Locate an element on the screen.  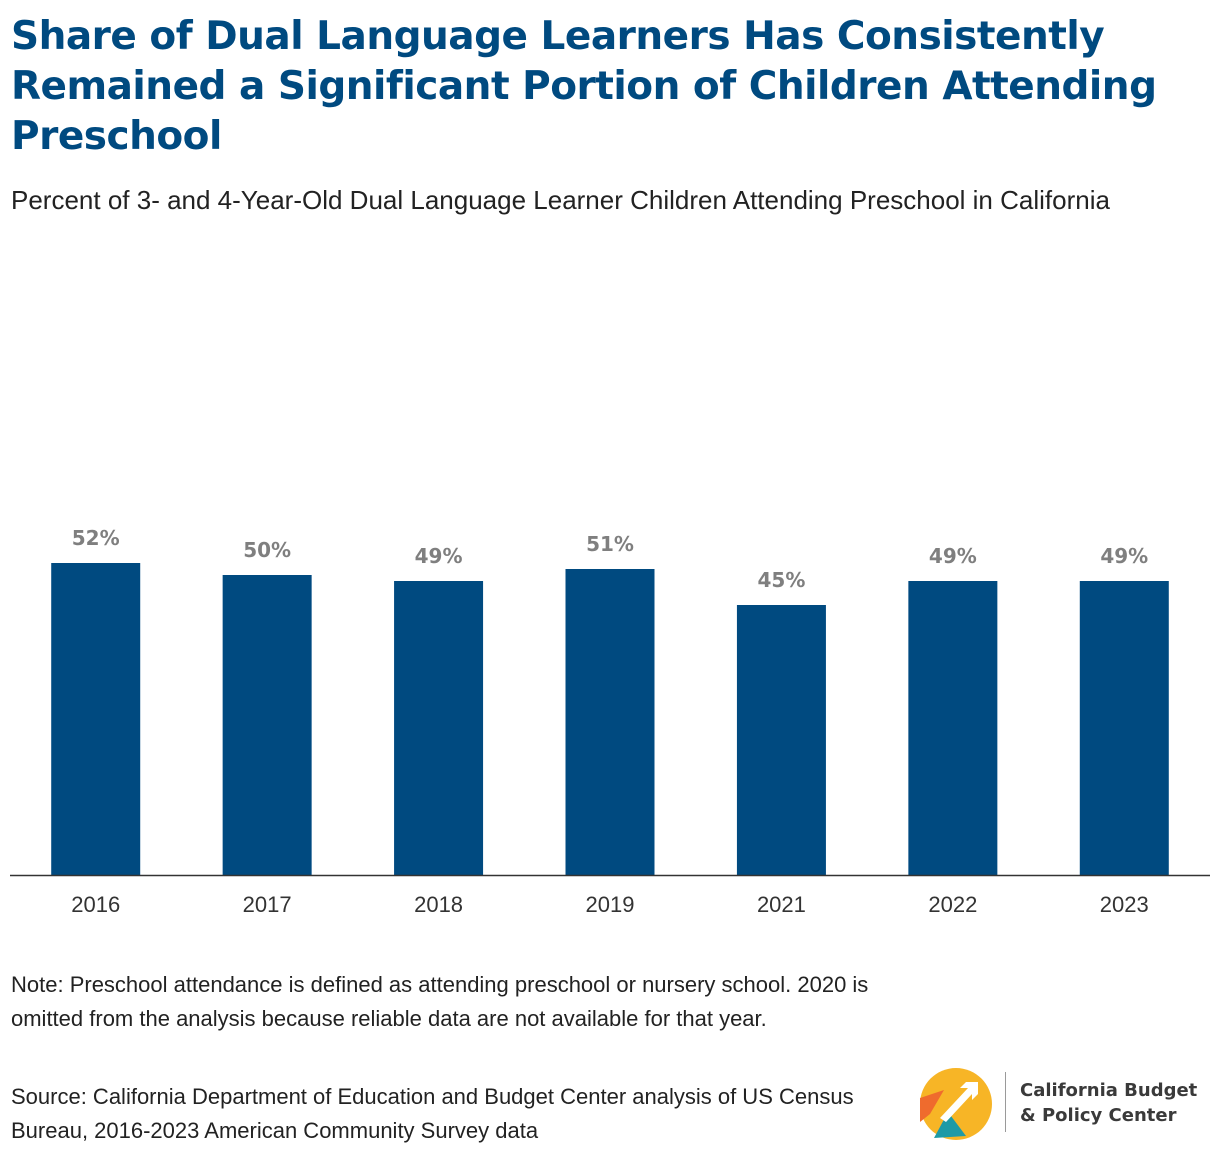
logo-orange-shape is located at coordinates (932, 1106).